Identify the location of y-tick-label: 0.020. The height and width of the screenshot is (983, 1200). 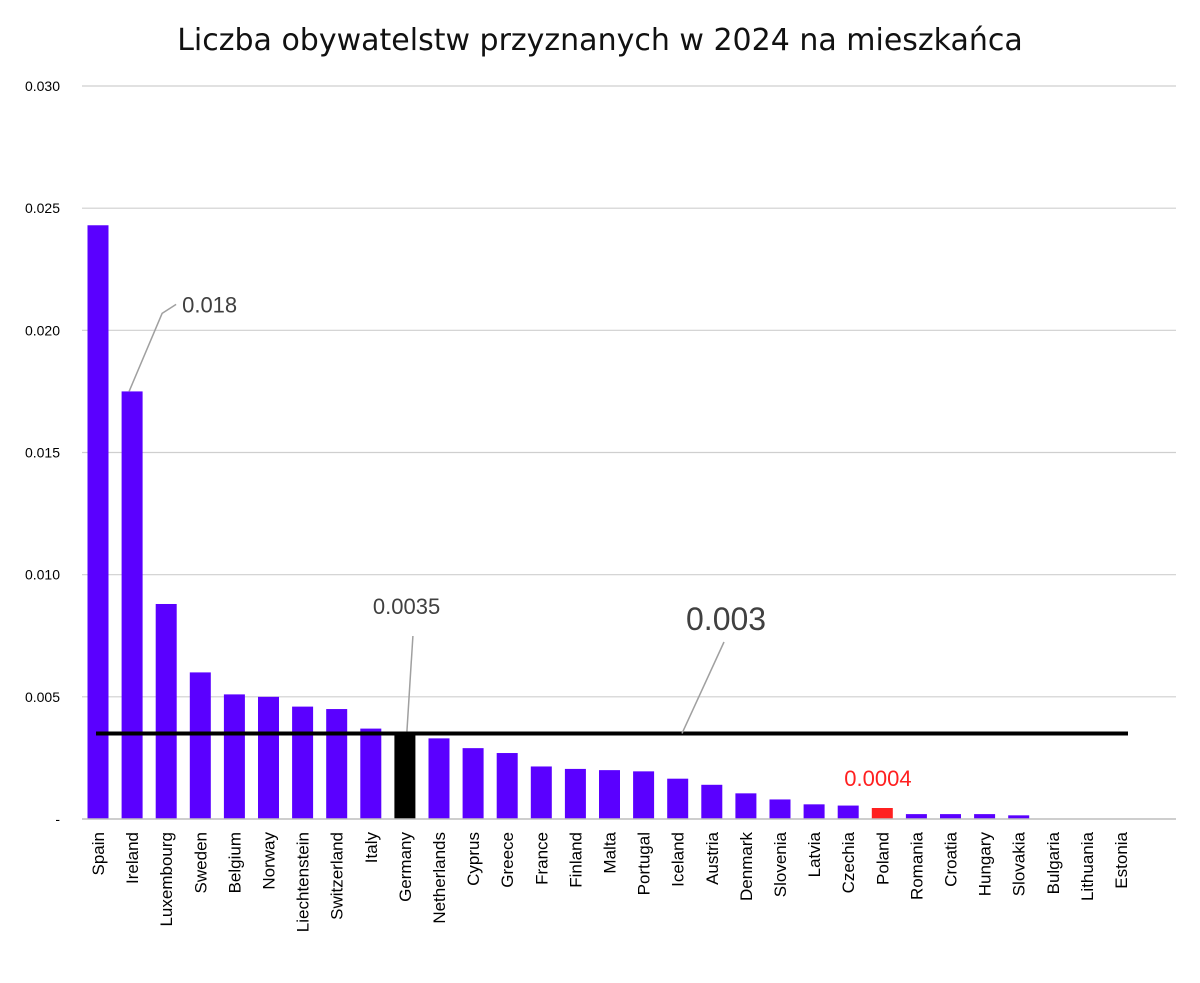
(42, 330).